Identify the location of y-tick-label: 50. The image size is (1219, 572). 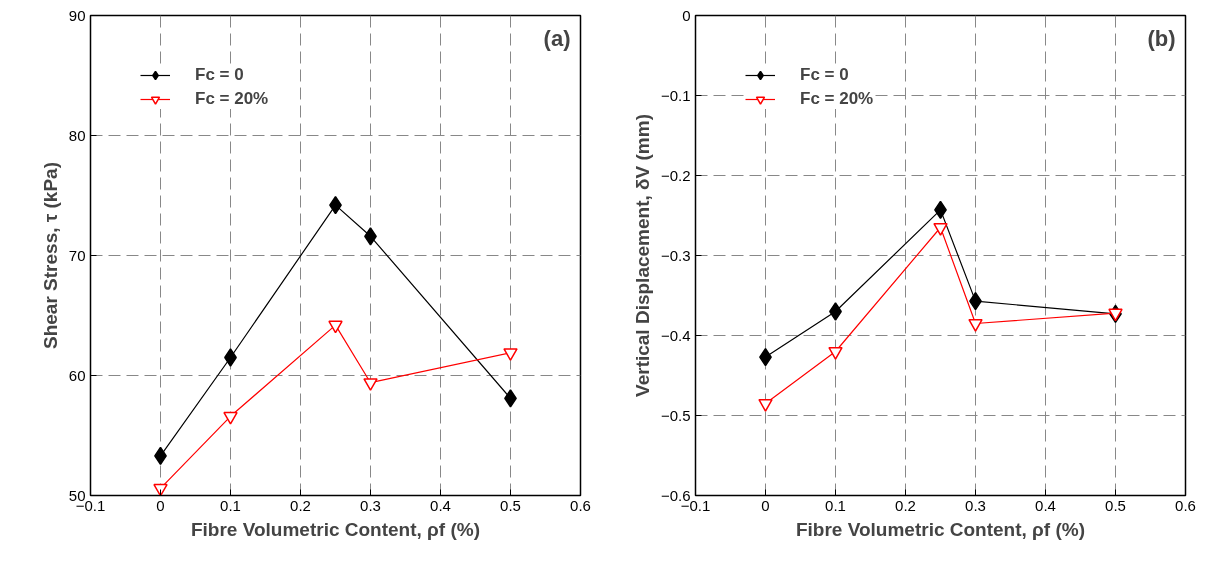
(77, 495).